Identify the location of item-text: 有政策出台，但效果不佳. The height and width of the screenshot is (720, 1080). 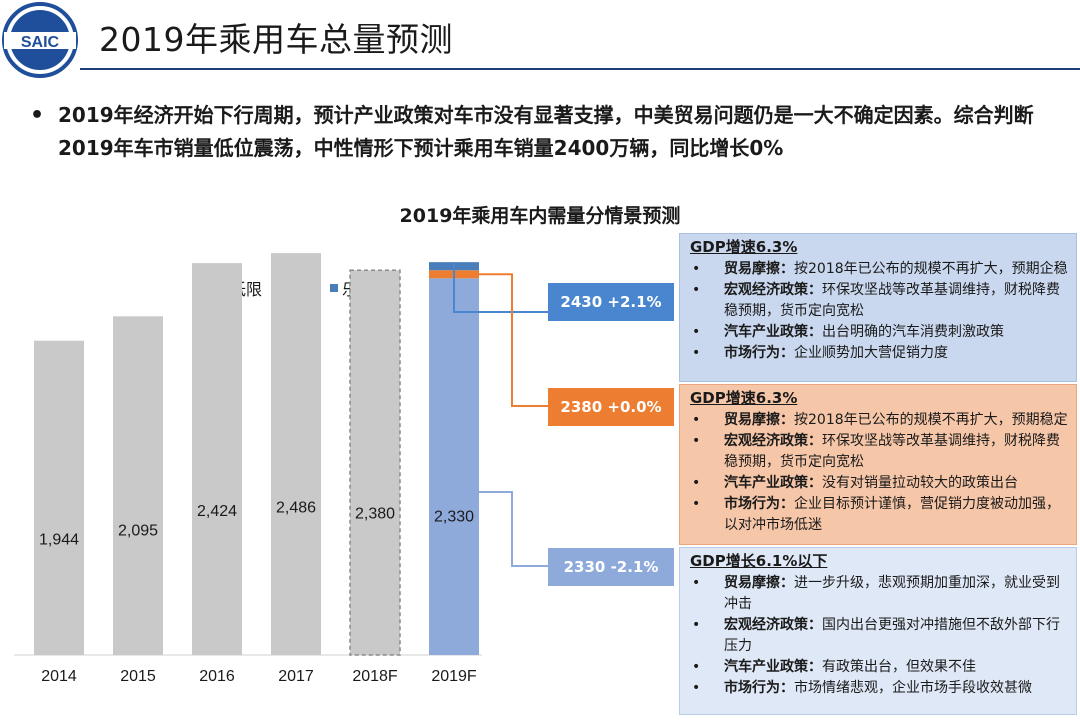
(899, 667).